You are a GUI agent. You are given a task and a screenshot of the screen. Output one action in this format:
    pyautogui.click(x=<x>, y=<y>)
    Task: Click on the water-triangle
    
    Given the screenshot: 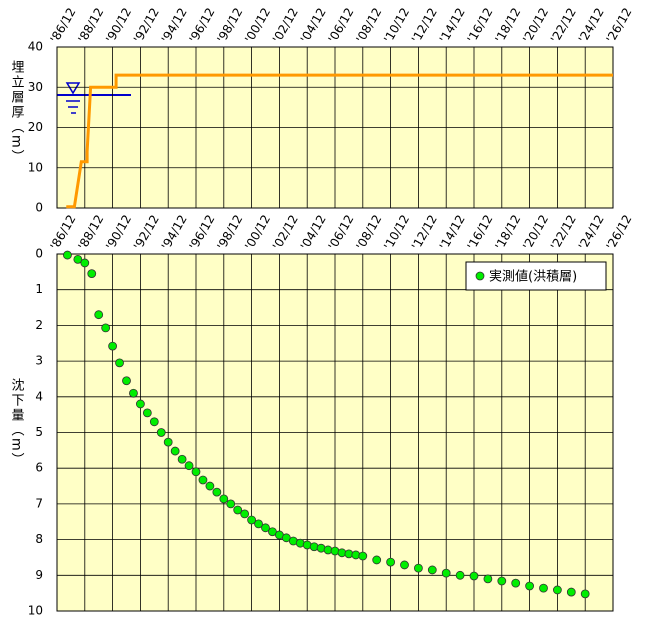 What is the action you would take?
    pyautogui.click(x=73, y=88)
    